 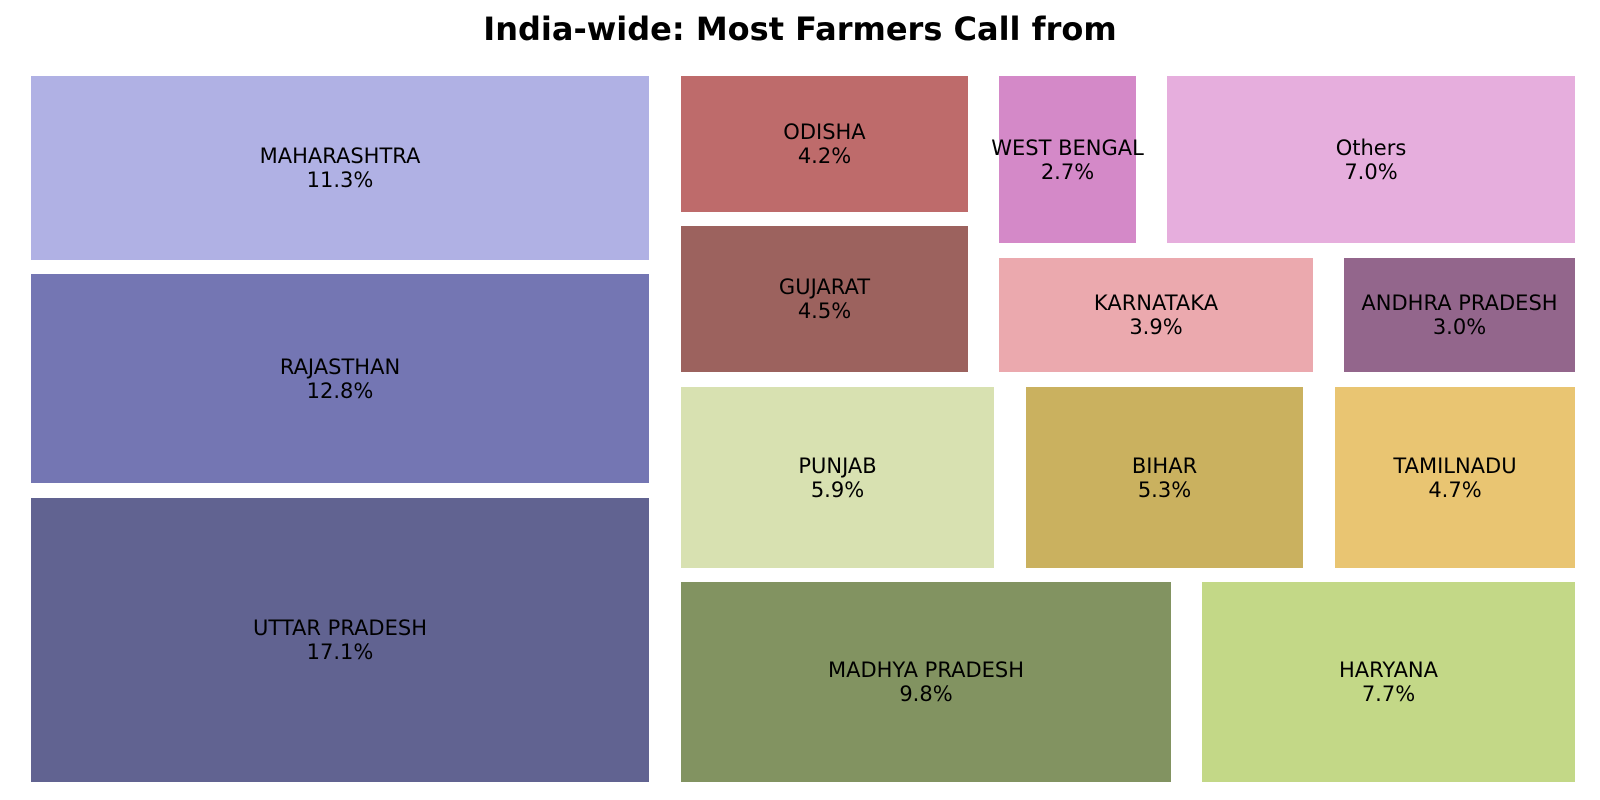 I want to click on tile-value: 12.8%, so click(x=340, y=390).